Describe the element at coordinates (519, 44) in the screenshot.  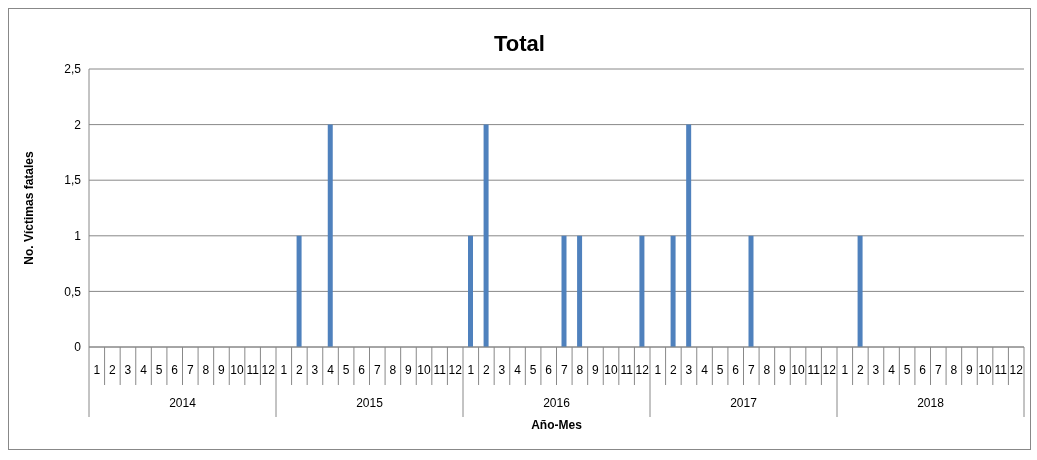
I see `chart-title: Total` at that location.